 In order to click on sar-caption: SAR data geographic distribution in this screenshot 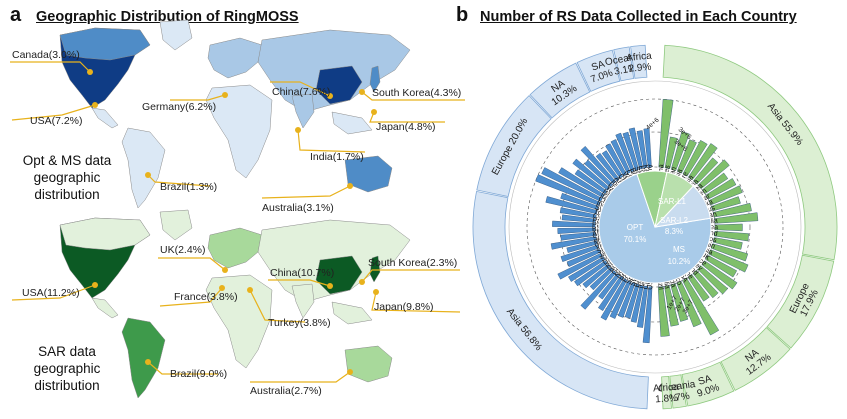, I will do `click(67, 368)`.